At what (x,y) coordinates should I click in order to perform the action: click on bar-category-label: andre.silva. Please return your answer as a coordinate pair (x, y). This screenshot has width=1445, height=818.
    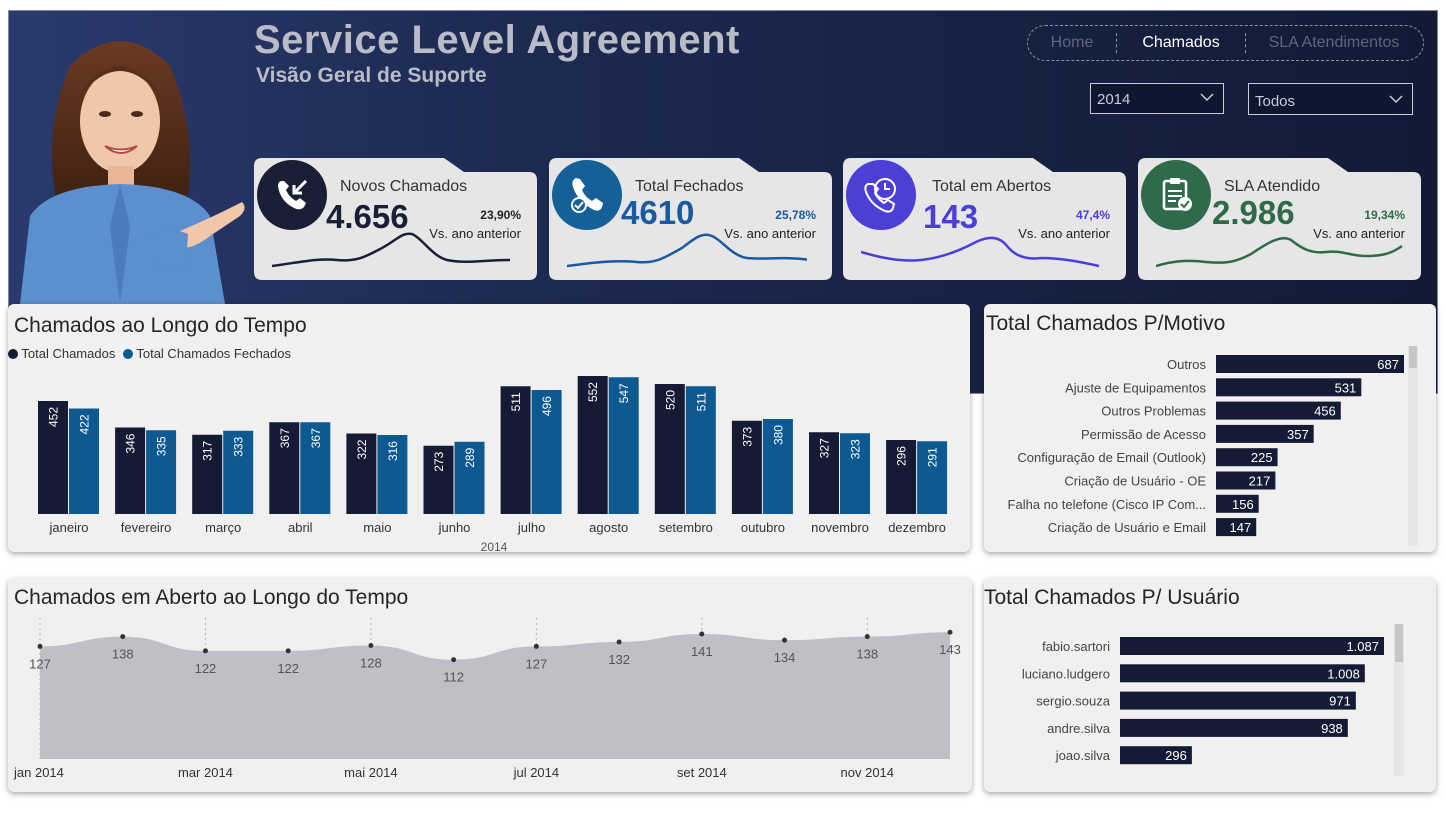
    Looking at the image, I should click on (1079, 728).